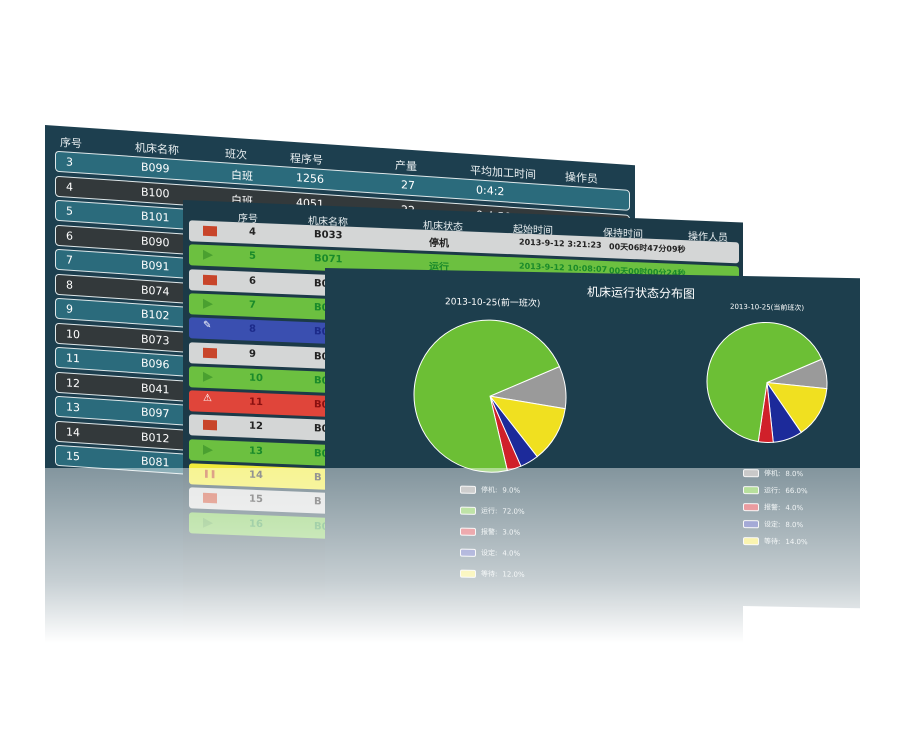 This screenshot has width=900, height=750. Describe the element at coordinates (73, 456) in the screenshot. I see `cell-no: 15` at that location.